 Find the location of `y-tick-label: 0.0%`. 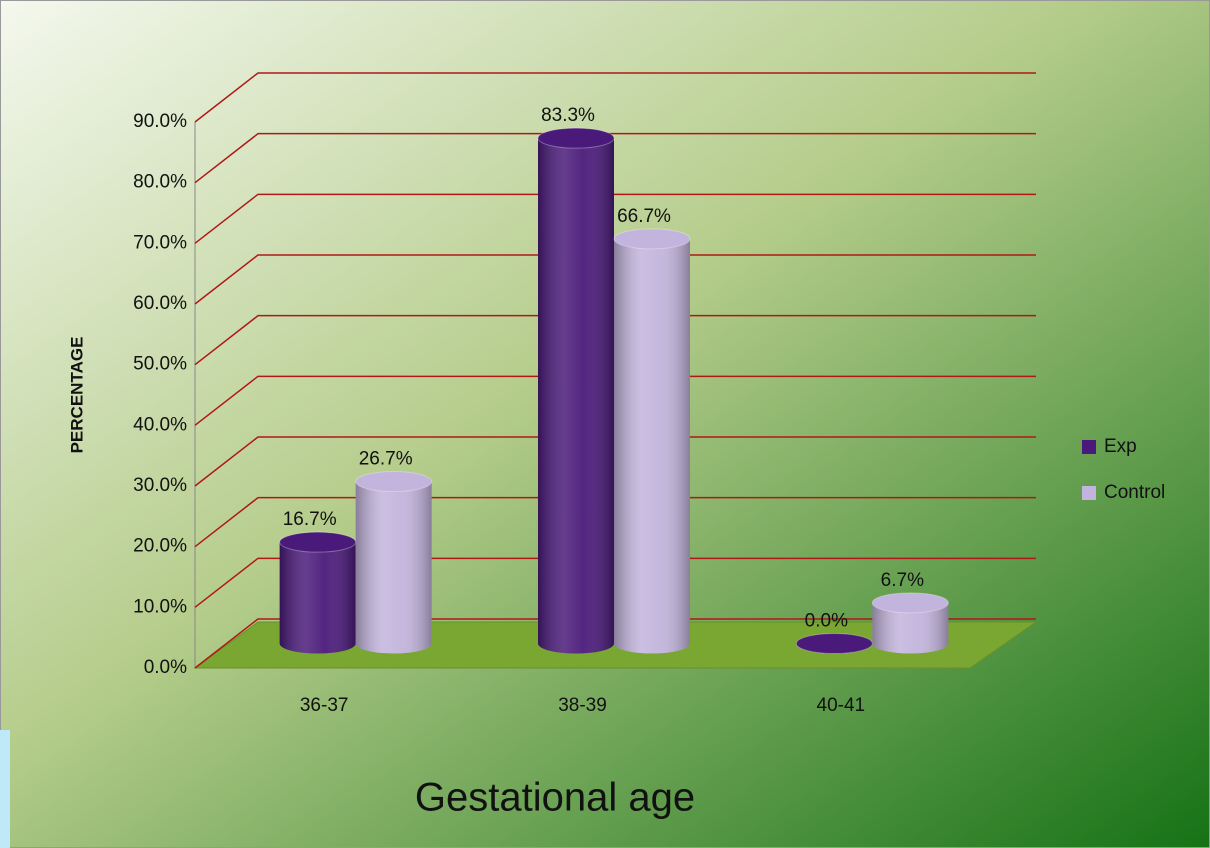

y-tick-label: 0.0% is located at coordinates (165, 667).